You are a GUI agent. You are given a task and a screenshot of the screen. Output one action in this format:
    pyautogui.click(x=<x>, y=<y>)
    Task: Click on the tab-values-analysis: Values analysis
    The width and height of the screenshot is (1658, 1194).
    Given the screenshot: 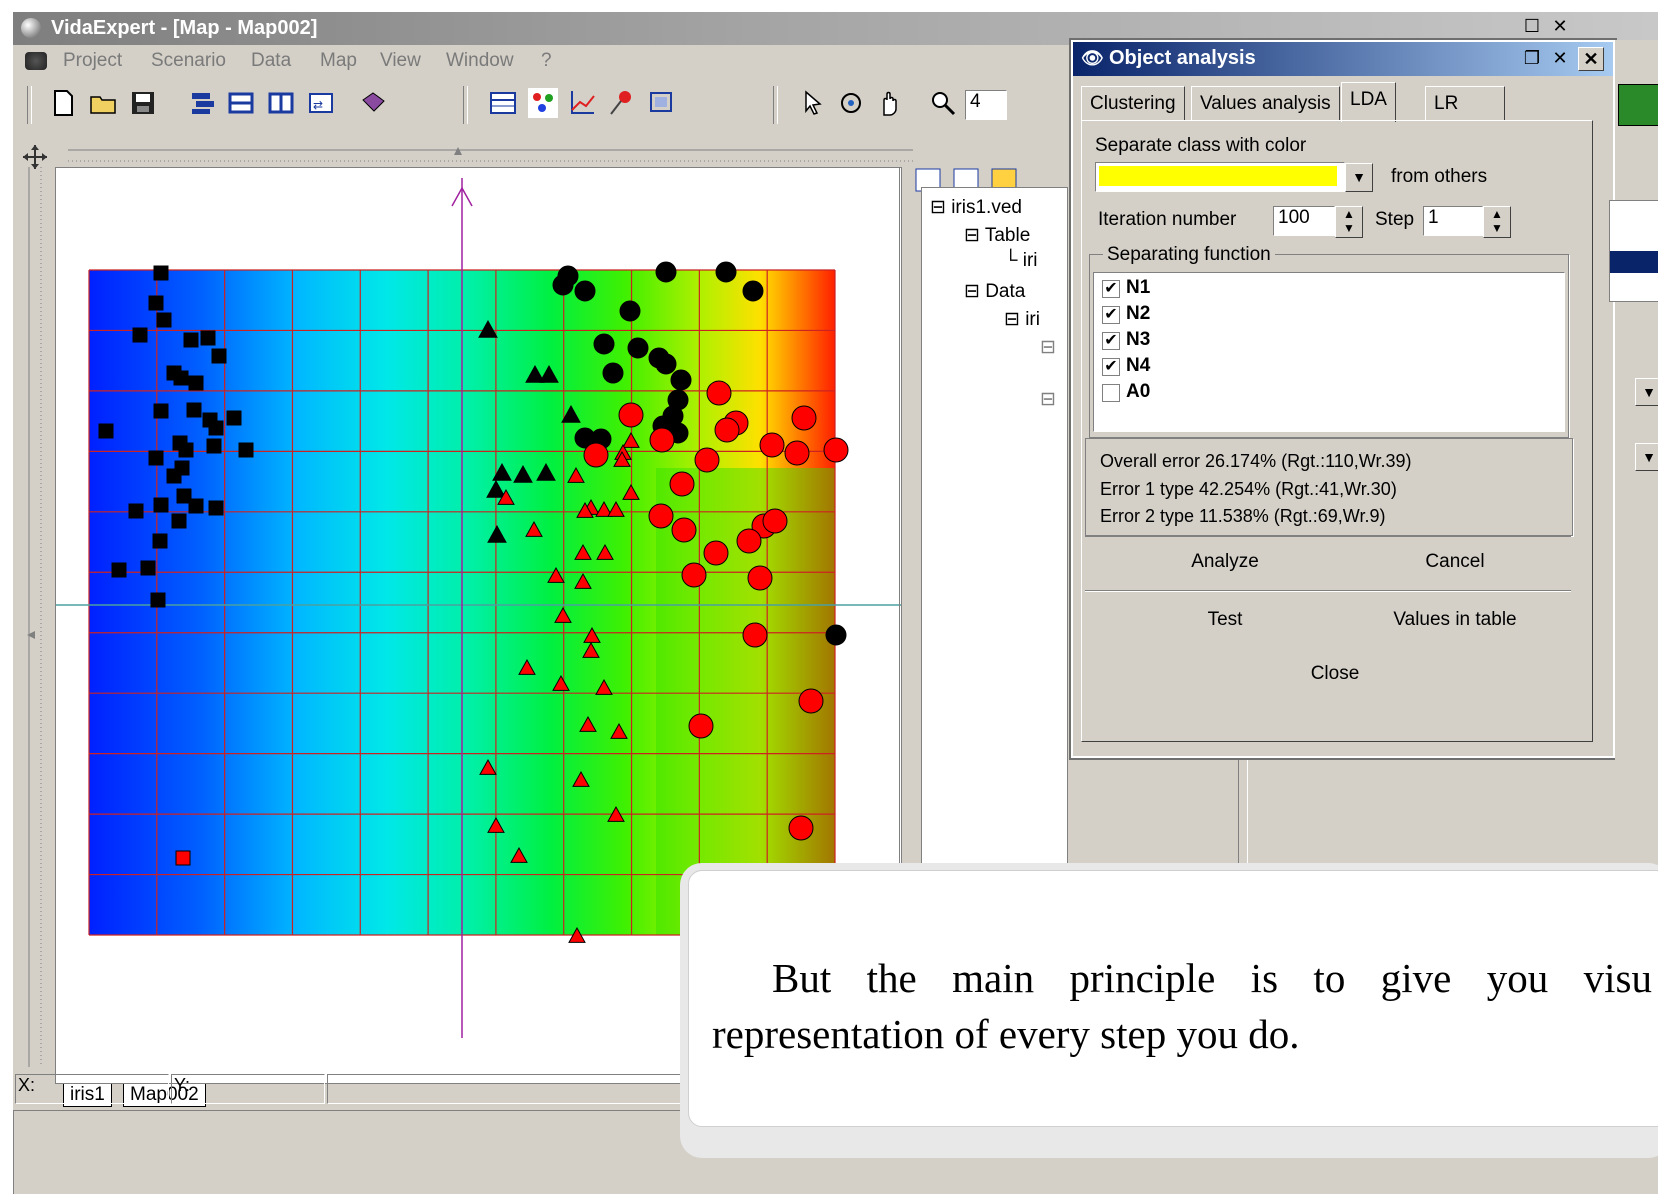 What is the action you would take?
    pyautogui.click(x=1265, y=103)
    